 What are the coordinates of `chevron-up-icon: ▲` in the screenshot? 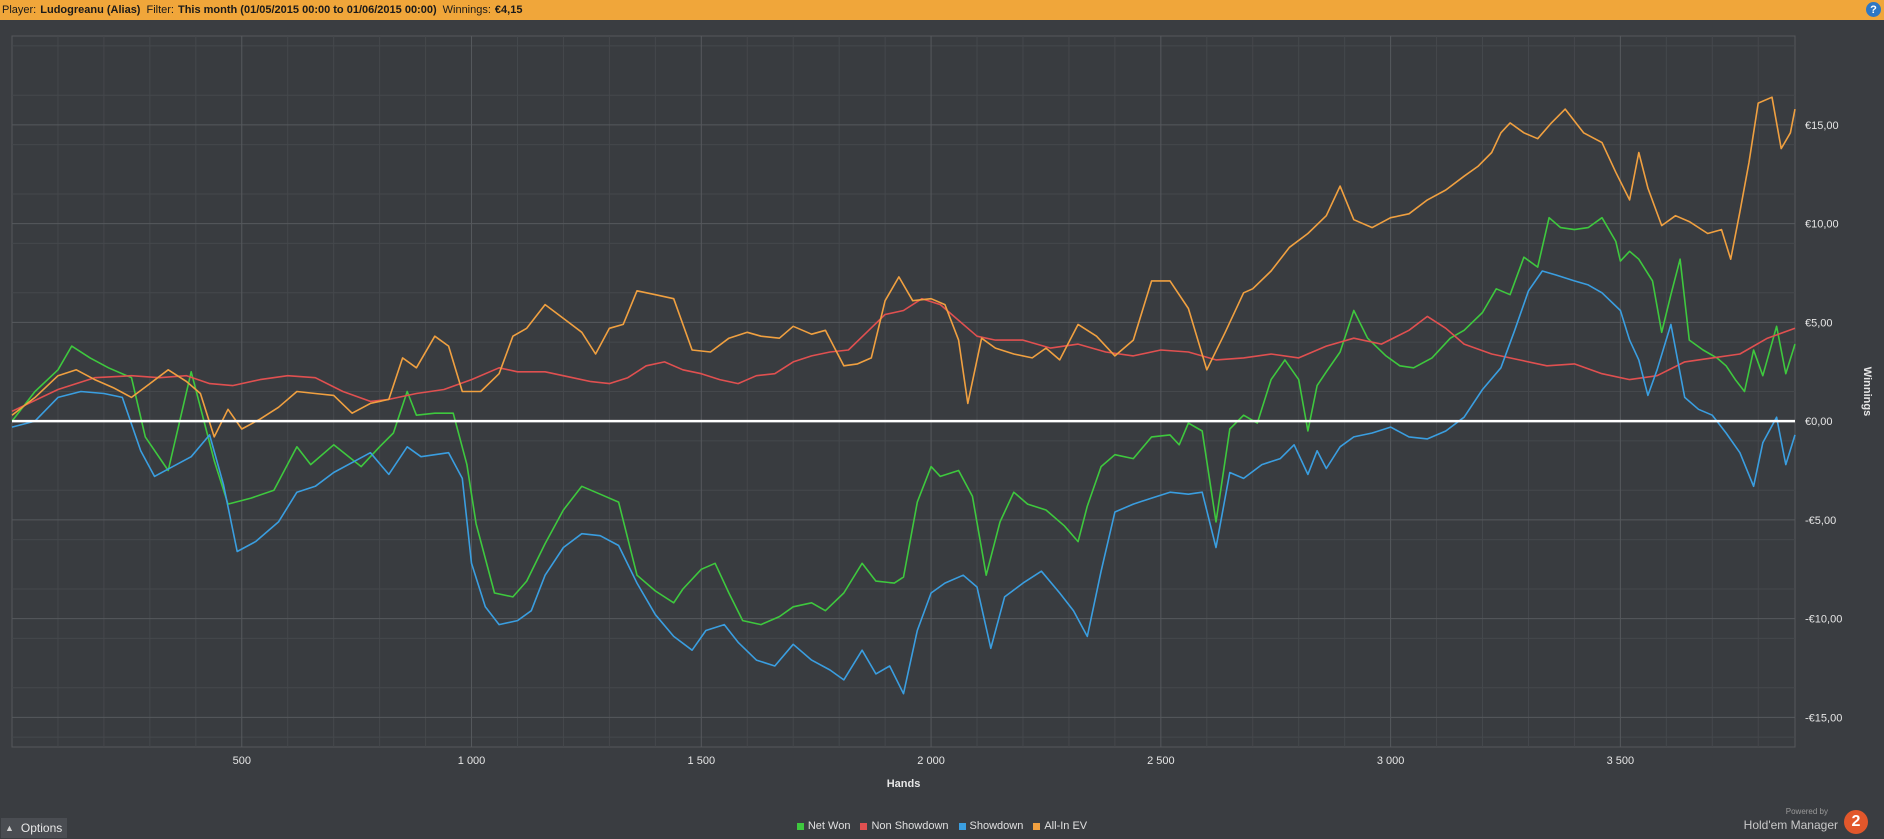 It's located at (9, 828).